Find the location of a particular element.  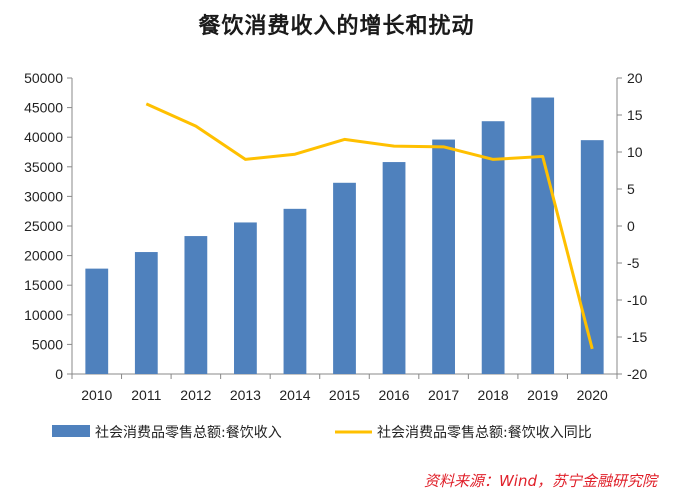

y-right-tick-label: -20 is located at coordinates (637, 374).